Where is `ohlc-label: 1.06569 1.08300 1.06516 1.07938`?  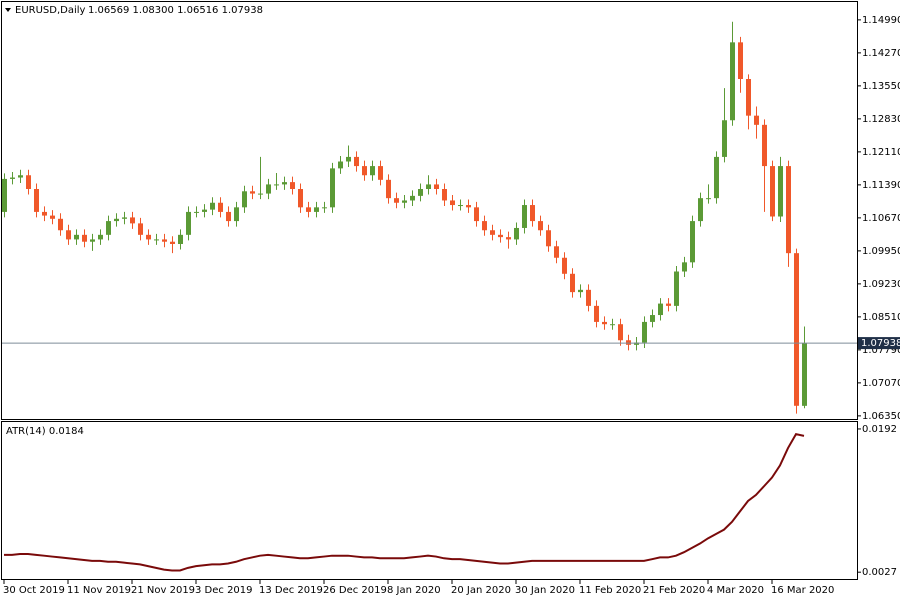
ohlc-label: 1.06569 1.08300 1.06516 1.07938 is located at coordinates (175, 10).